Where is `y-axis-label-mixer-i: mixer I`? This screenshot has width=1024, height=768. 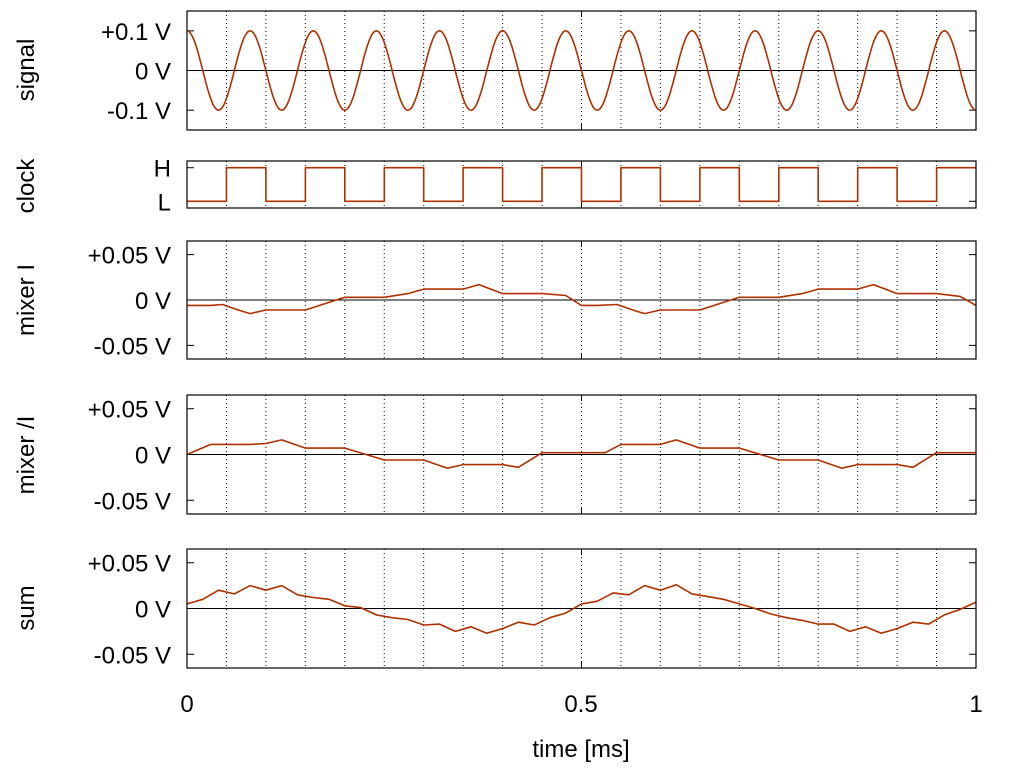
y-axis-label-mixer-i: mixer I is located at coordinates (26, 300).